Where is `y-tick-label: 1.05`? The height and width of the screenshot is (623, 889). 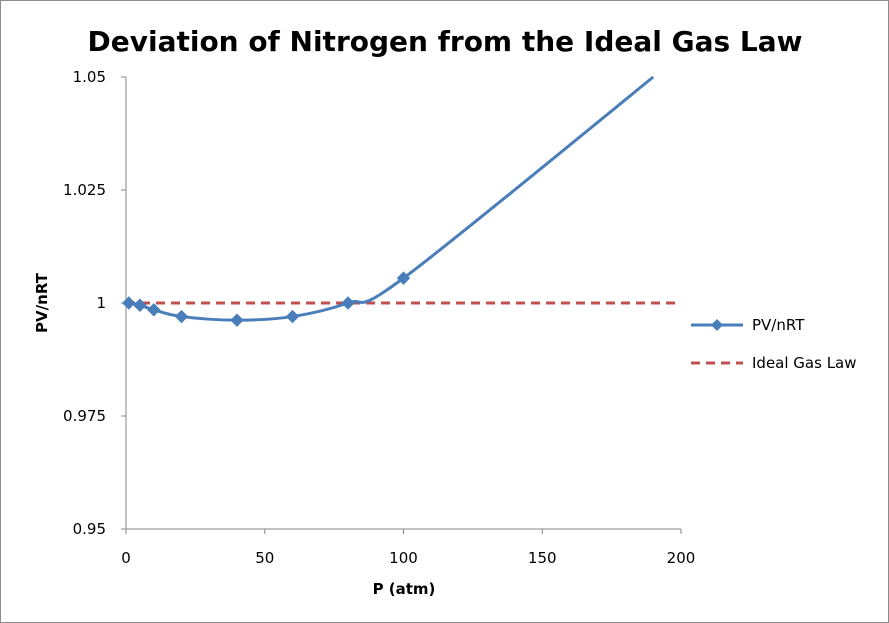 y-tick-label: 1.05 is located at coordinates (89, 77).